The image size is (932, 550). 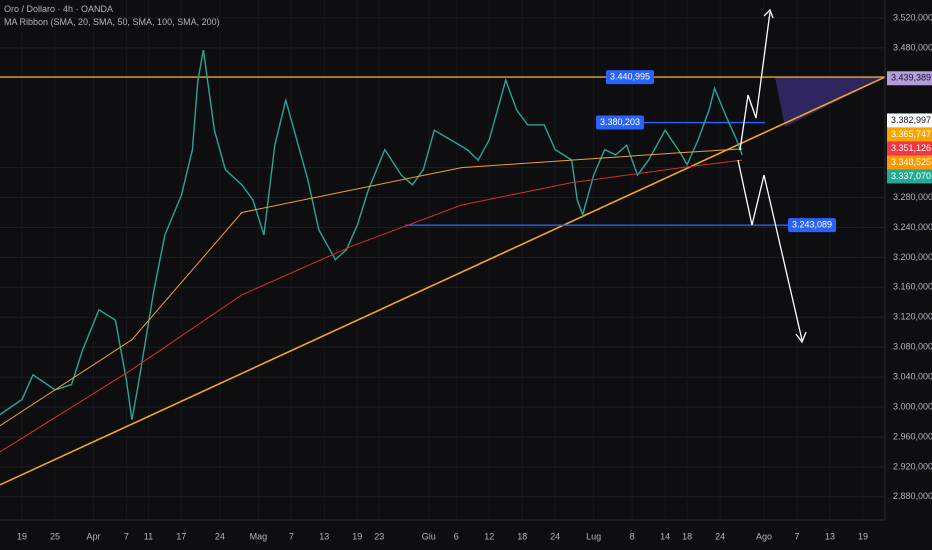 I want to click on x-tick-label: 14, so click(x=665, y=536).